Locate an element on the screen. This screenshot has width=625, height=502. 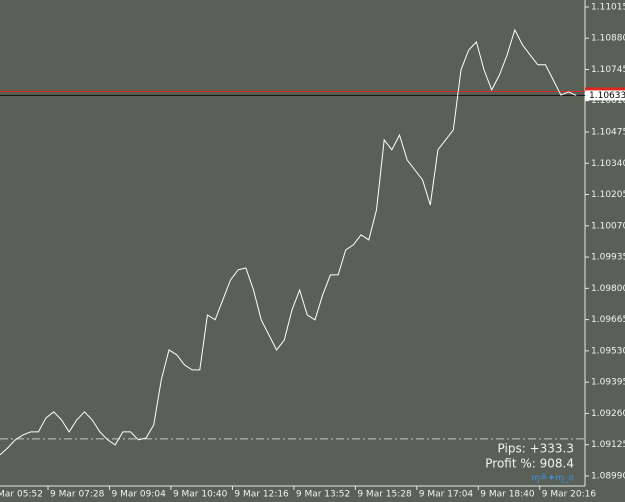
current-price-box is located at coordinates (605, 95).